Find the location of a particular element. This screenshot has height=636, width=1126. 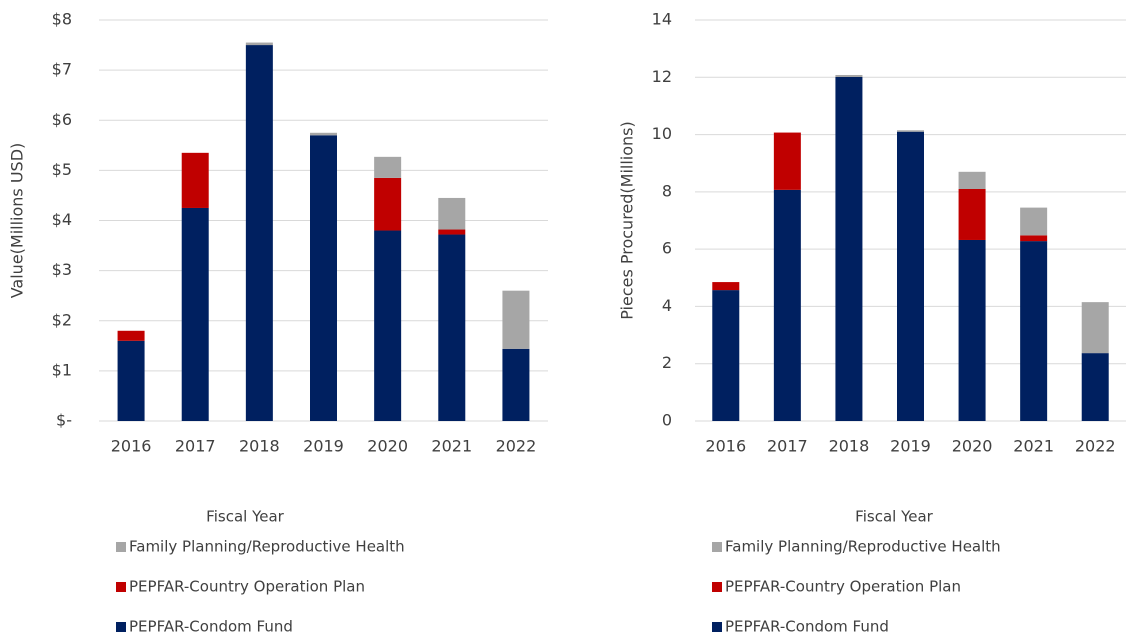

y-tick-label: $1 is located at coordinates (62, 369).